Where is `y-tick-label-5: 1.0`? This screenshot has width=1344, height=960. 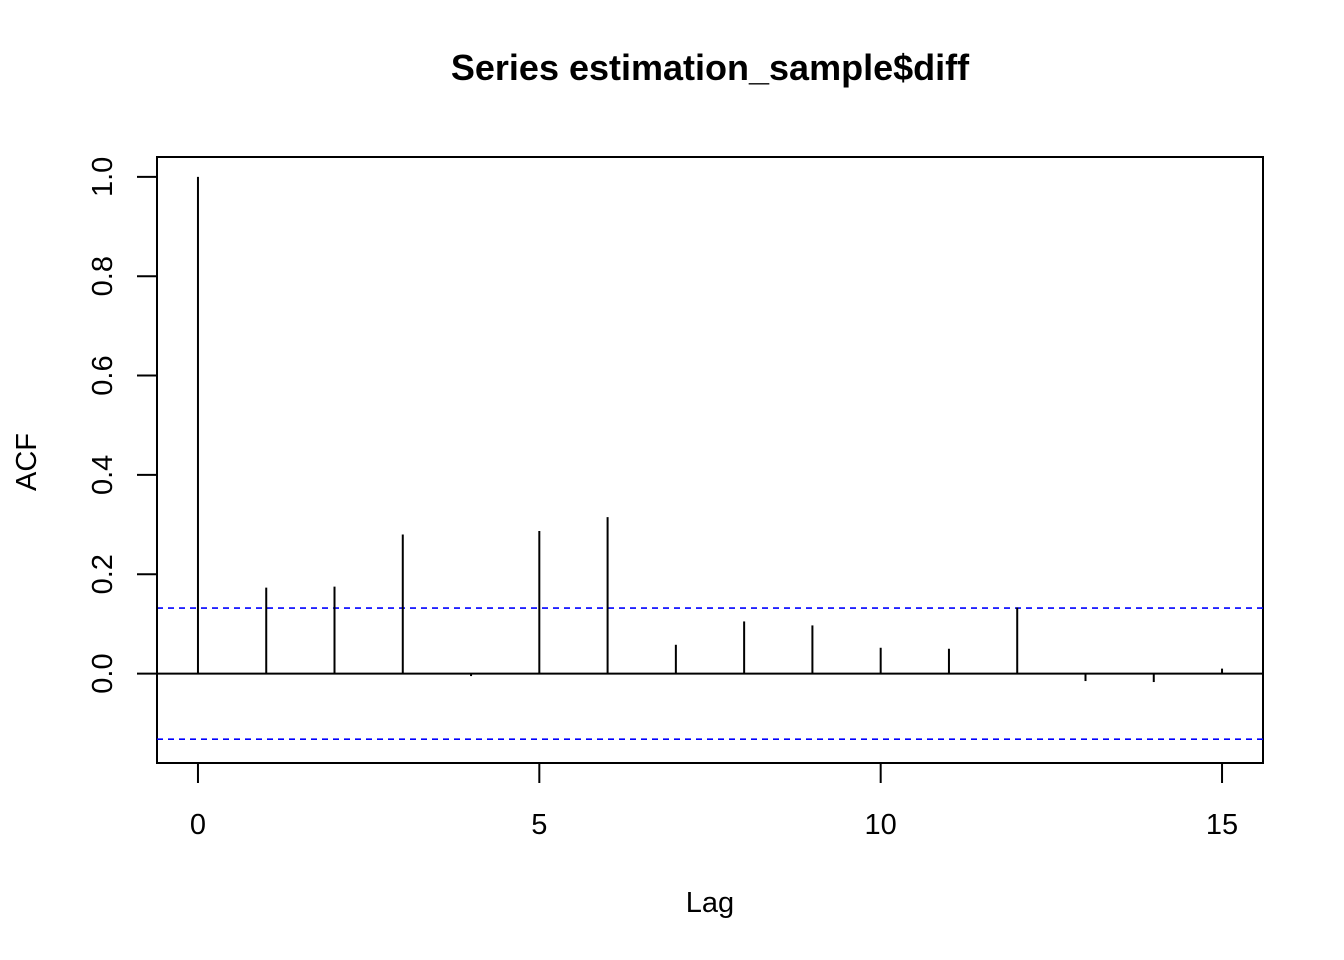 y-tick-label-5: 1.0 is located at coordinates (103, 177).